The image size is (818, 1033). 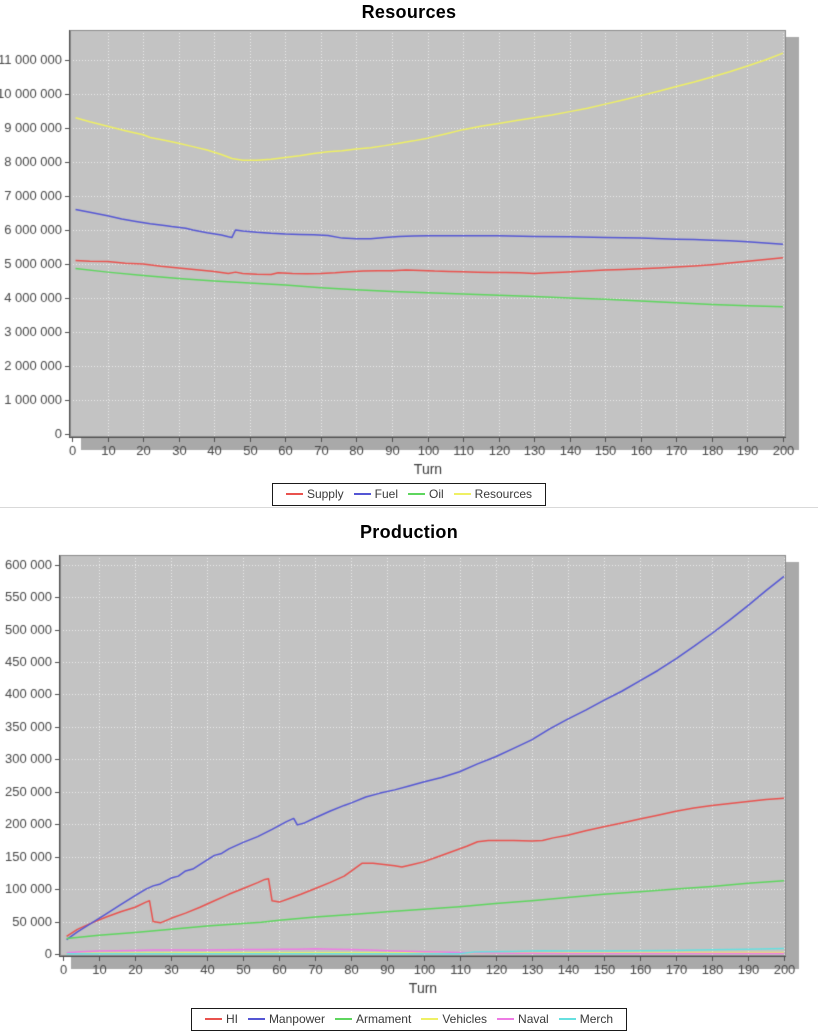 I want to click on legend-item-resources: Resources, so click(x=493, y=494).